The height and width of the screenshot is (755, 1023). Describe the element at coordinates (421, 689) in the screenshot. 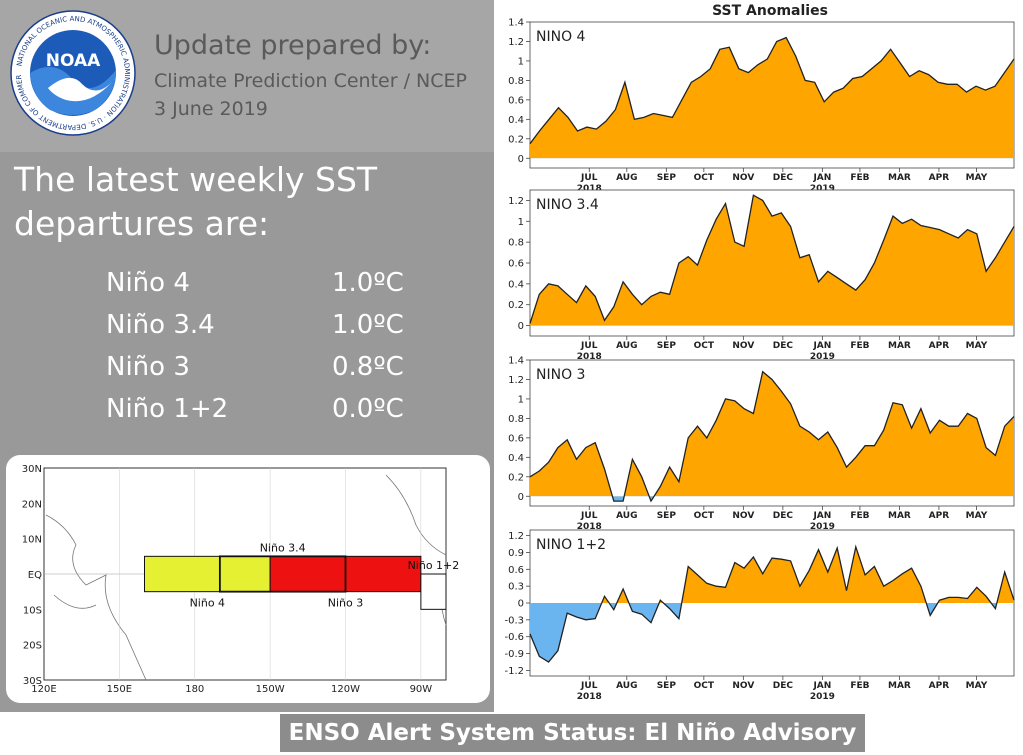

I see `lon-label: 90W` at that location.